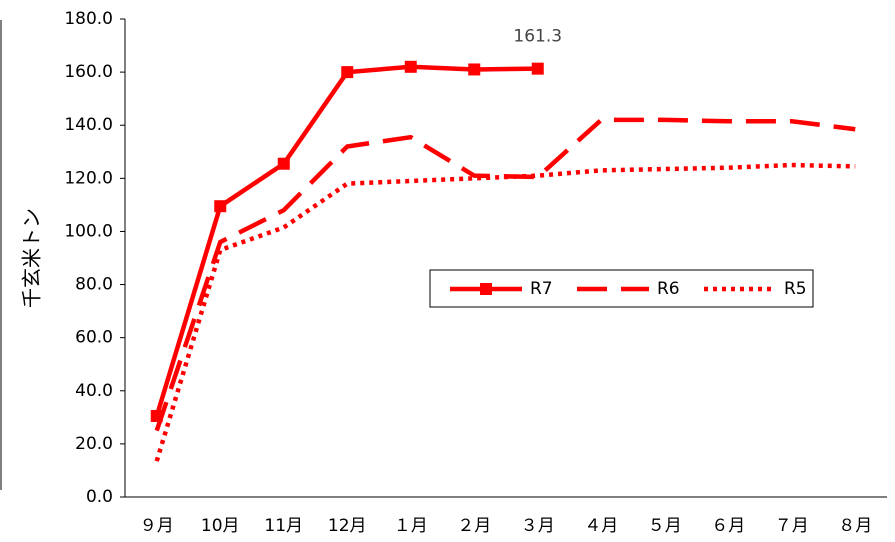 The height and width of the screenshot is (542, 895). Describe the element at coordinates (157, 526) in the screenshot. I see `x-tick-label: ９月` at that location.